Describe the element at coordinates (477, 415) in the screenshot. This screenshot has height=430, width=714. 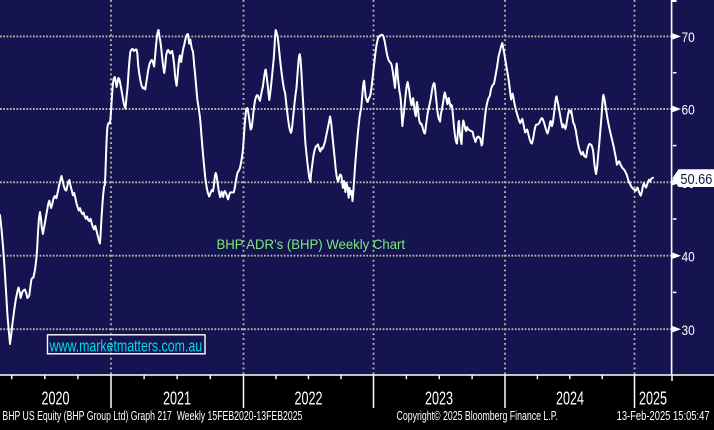
I see `svg-text:Copyright© 2025 Bloomberg Fina: Copyright© 2025 Bloomberg Finance L.P.` at that location.